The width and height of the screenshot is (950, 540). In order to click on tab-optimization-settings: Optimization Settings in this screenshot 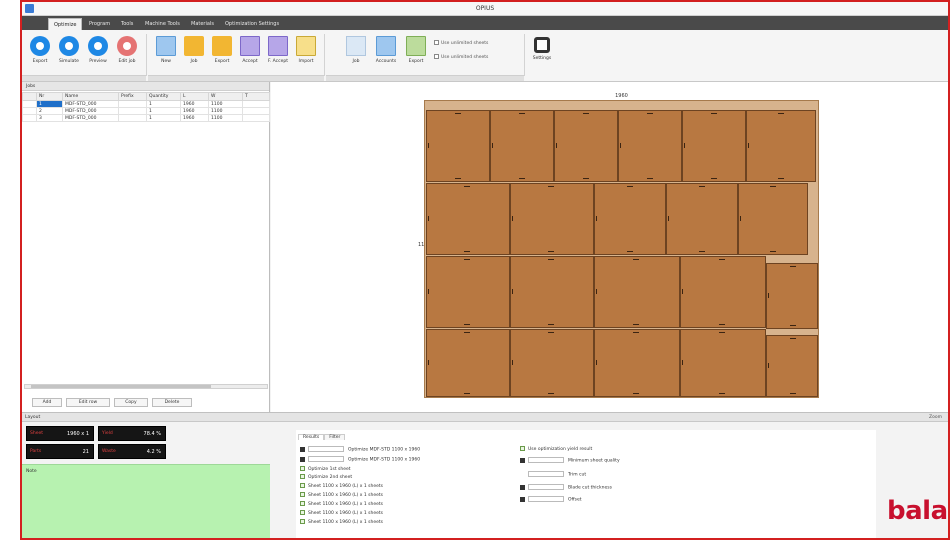, I will do `click(252, 24)`.